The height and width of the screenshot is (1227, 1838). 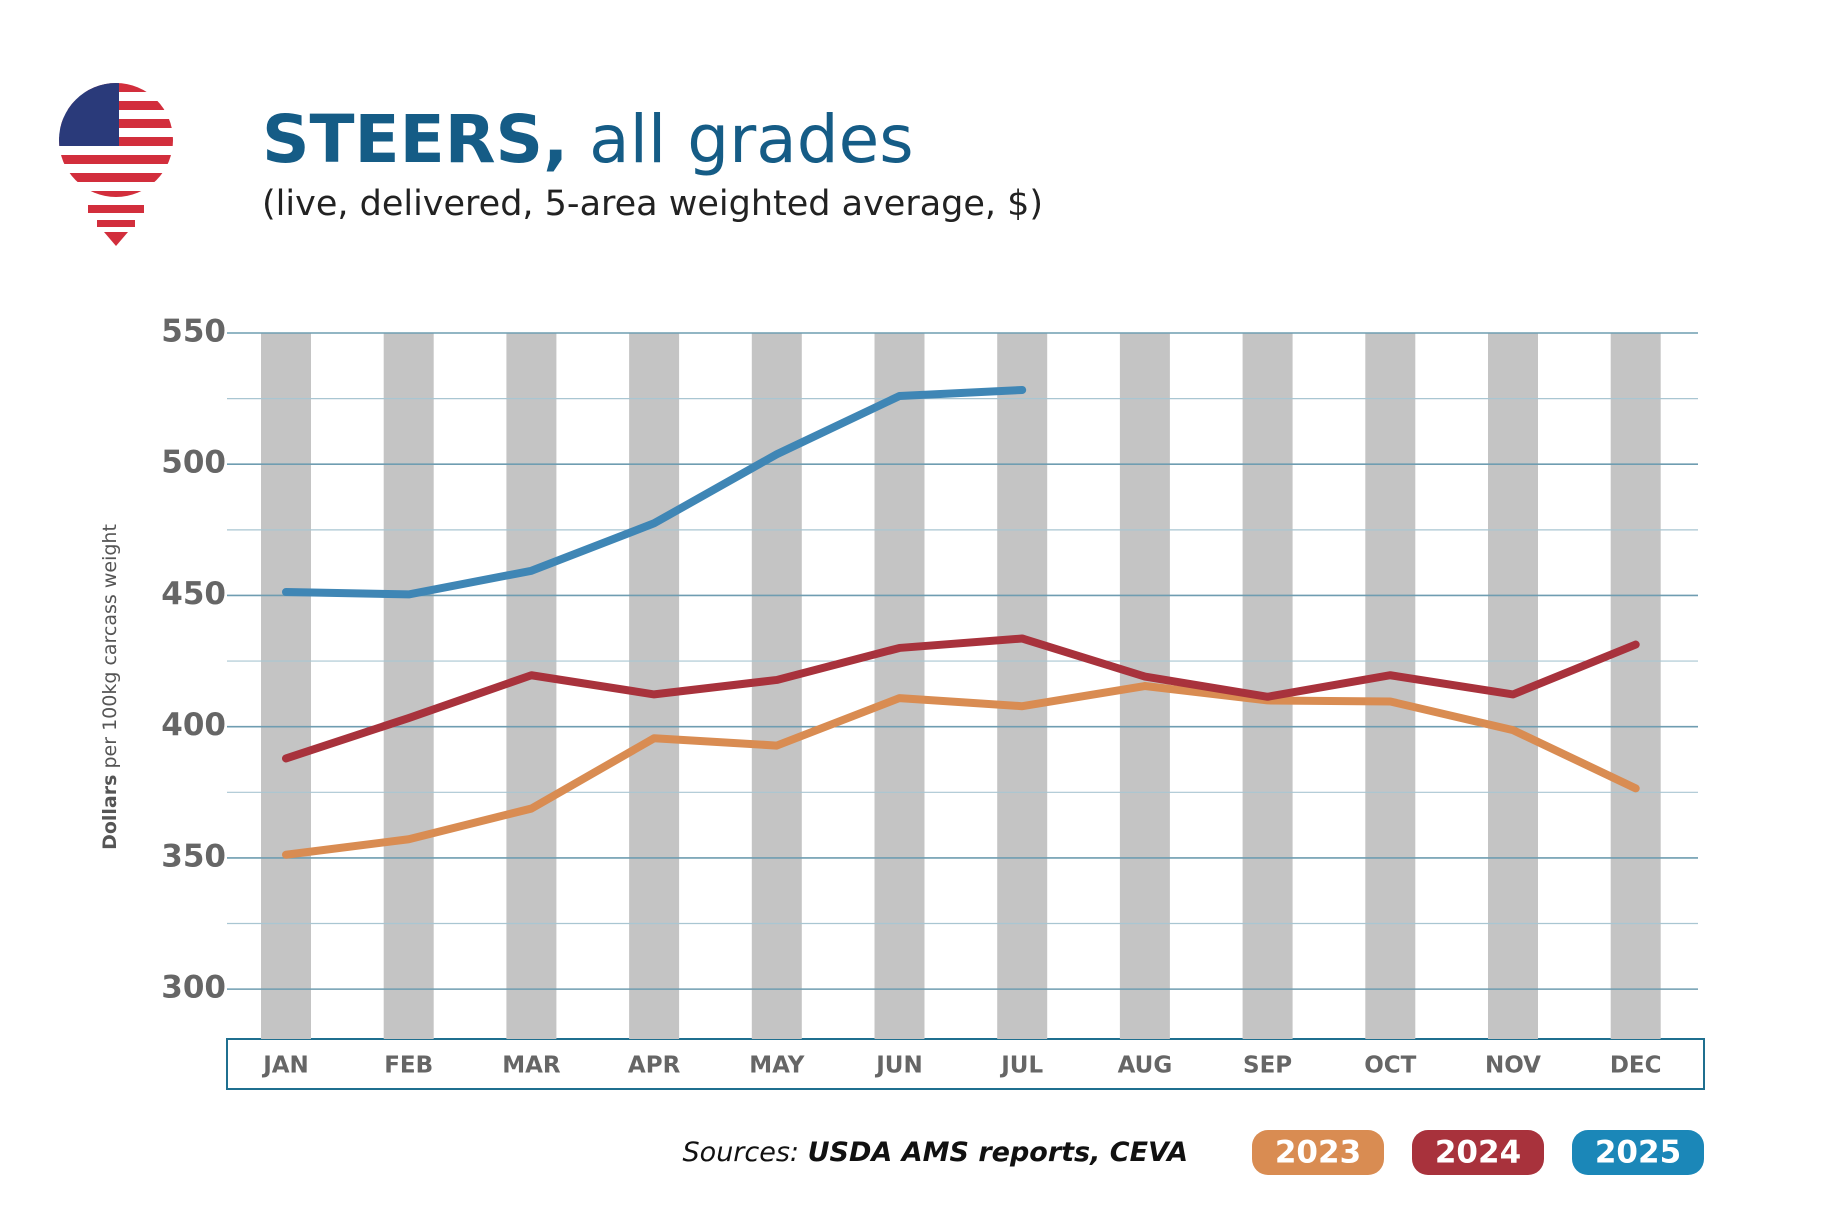 What do you see at coordinates (415, 139) in the screenshot?
I see `title-bold: STEERS,` at bounding box center [415, 139].